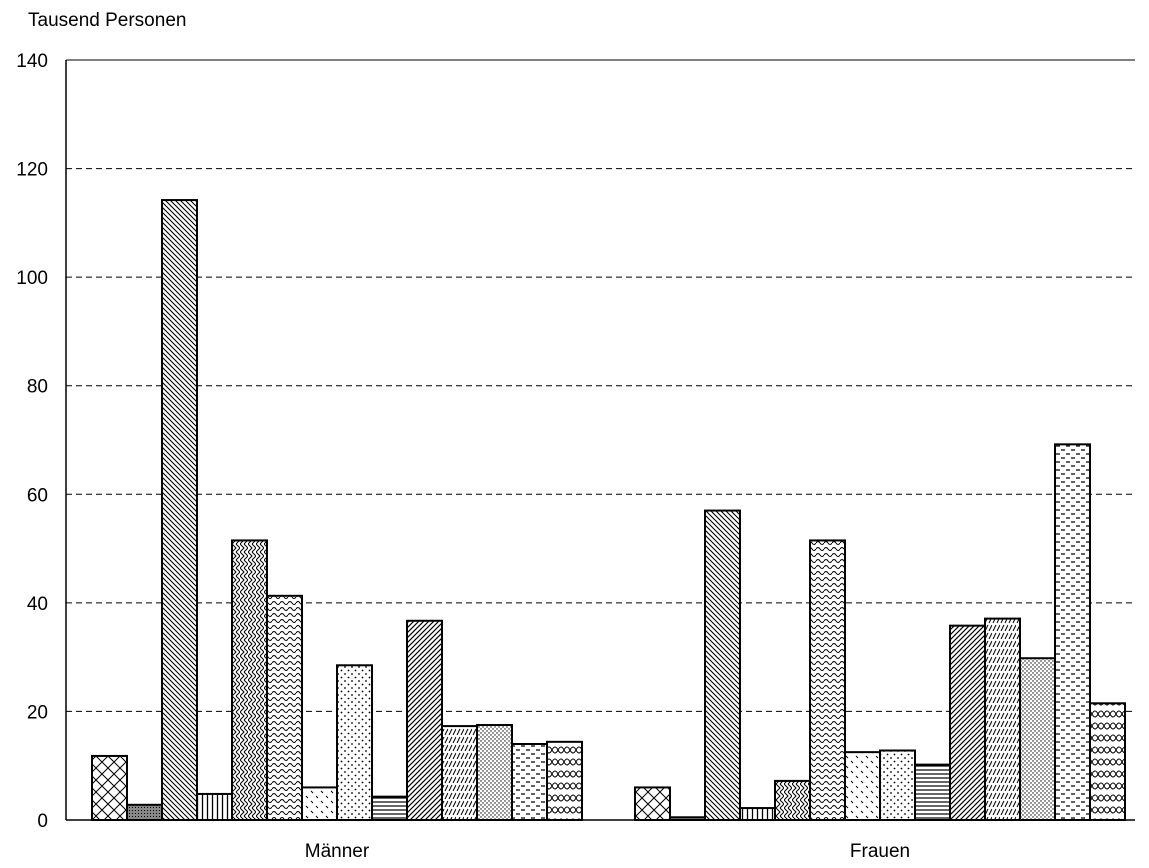 This screenshot has height=868, width=1149. What do you see at coordinates (37, 387) in the screenshot?
I see `y-tick-label: 80` at bounding box center [37, 387].